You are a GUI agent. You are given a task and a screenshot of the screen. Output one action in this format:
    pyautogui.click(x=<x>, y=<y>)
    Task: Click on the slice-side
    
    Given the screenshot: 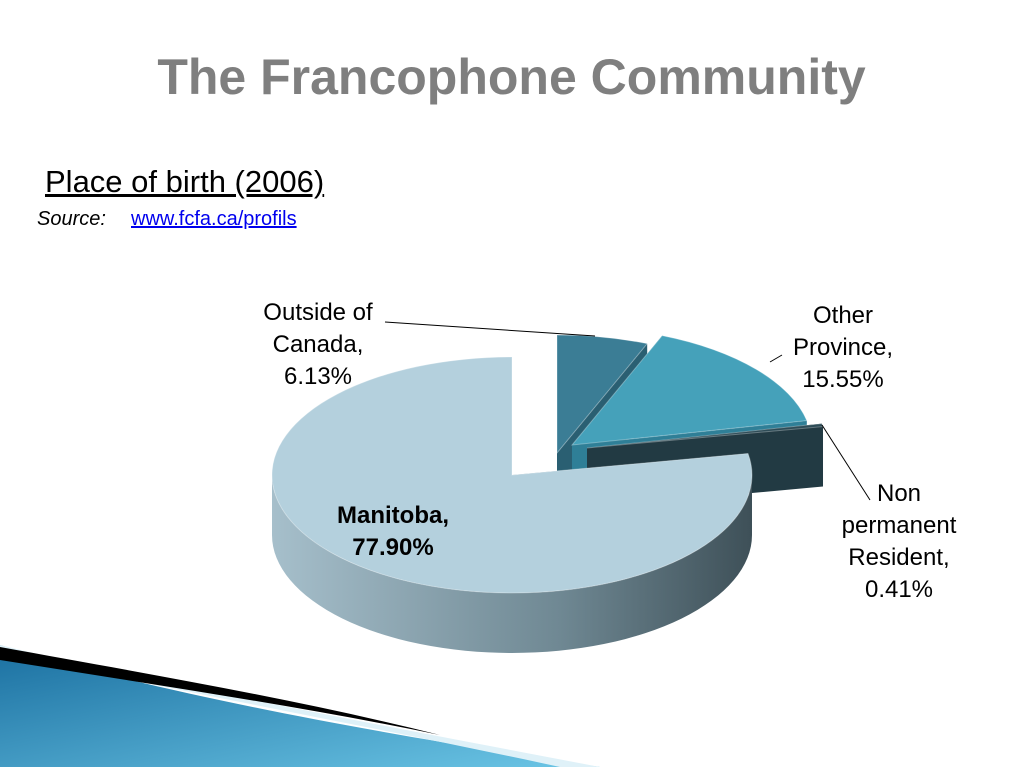 What is the action you would take?
    pyautogui.click(x=512, y=564)
    